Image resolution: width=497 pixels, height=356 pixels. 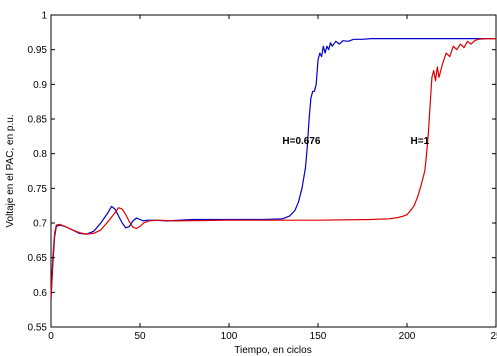 I want to click on y-tick-label: 0.6, so click(x=40, y=293).